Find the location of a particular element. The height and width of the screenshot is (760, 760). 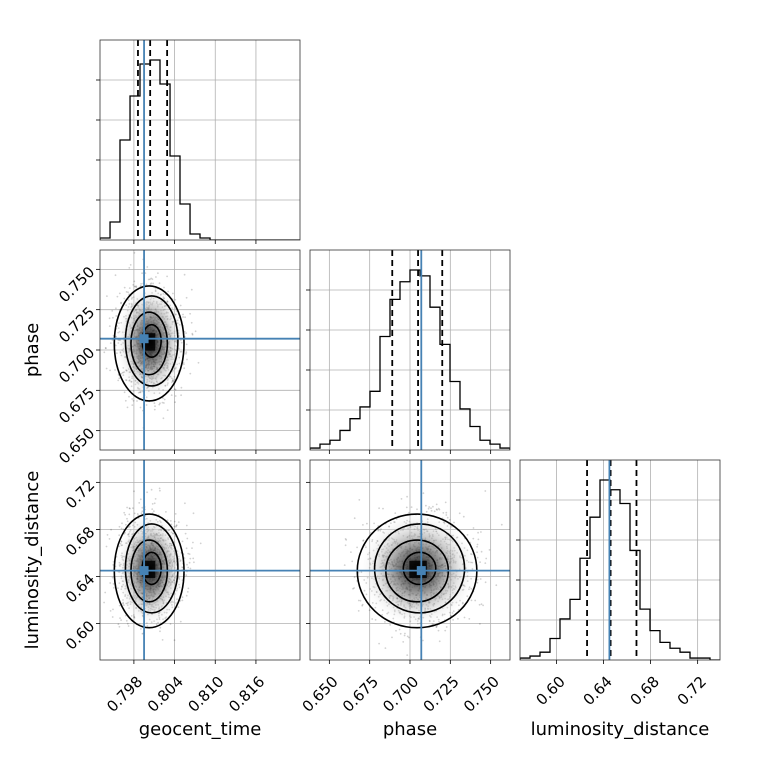

scatter-content is located at coordinates (200, 350).